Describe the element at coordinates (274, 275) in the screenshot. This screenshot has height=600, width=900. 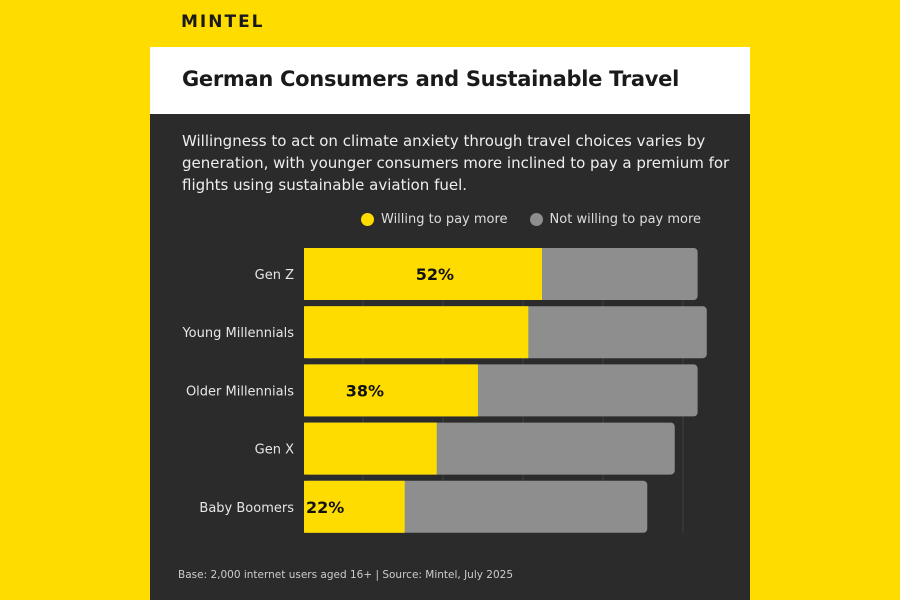
I see `category-label: Gen Z` at that location.